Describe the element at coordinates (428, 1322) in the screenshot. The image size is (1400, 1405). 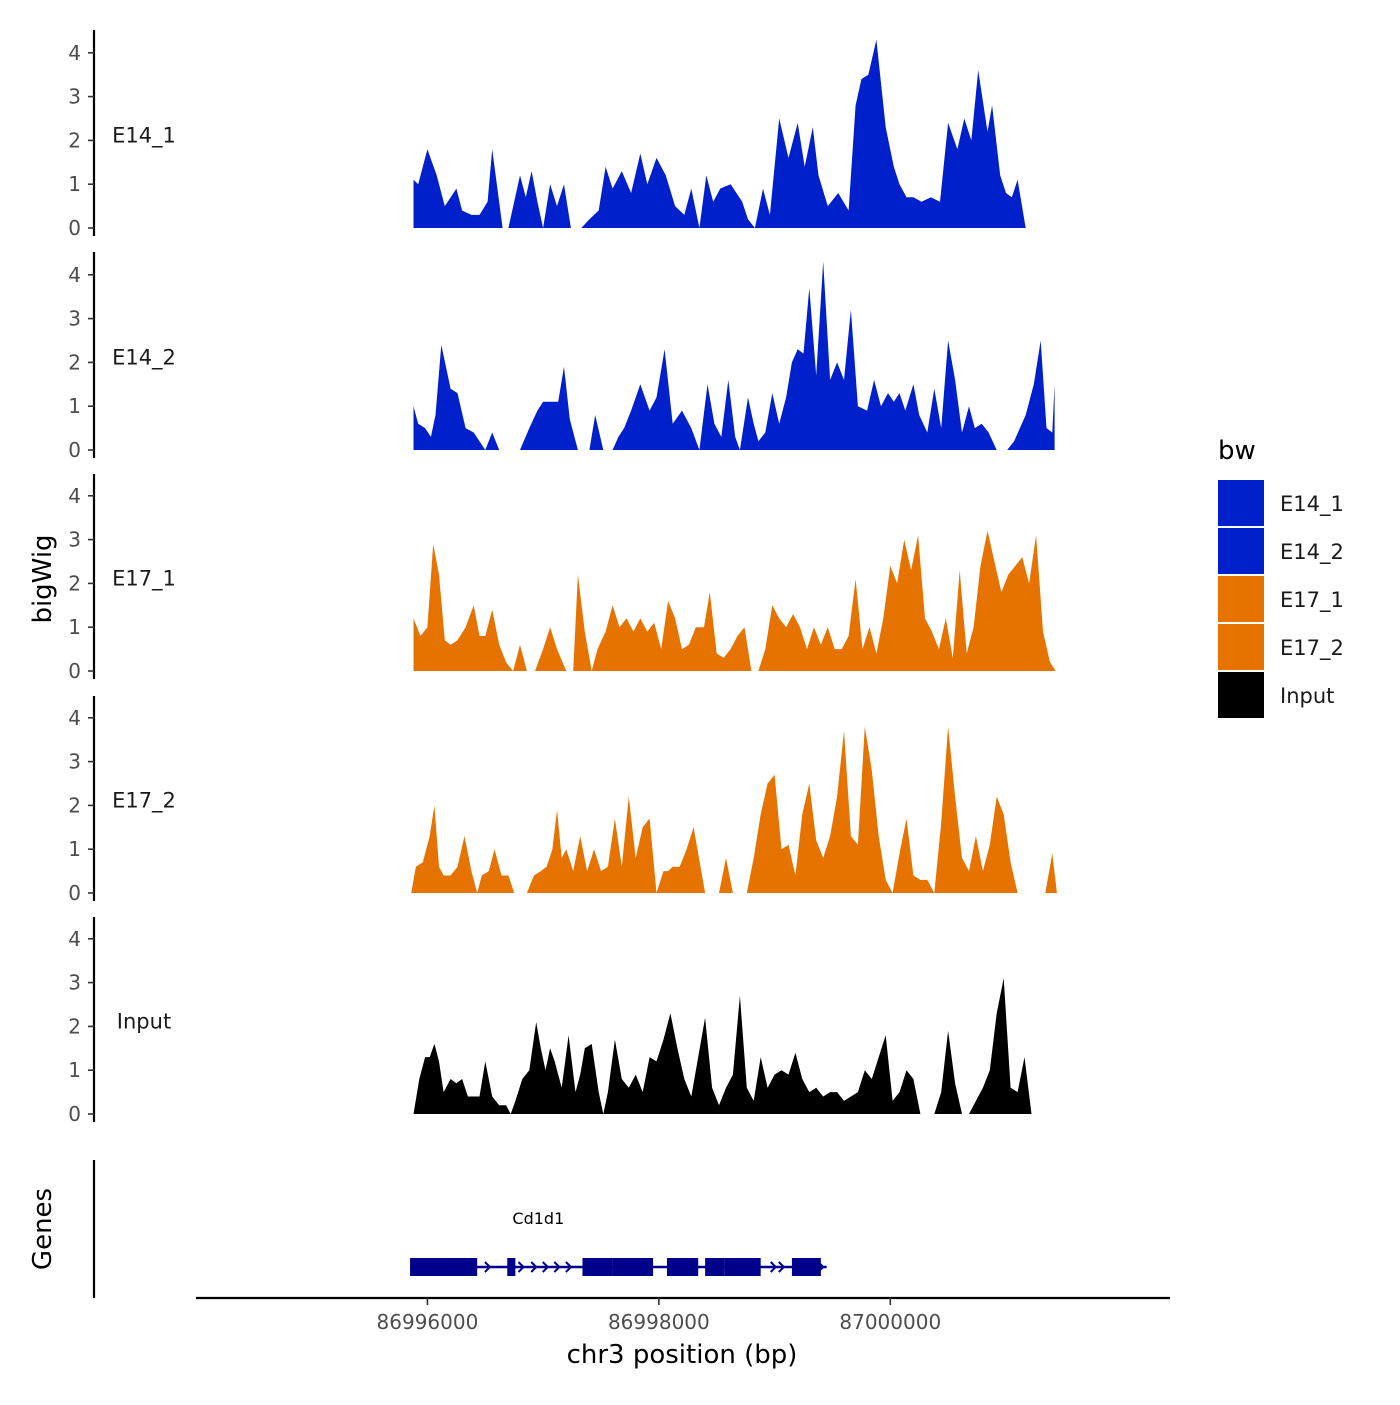
I see `x-tick-label: 86996000` at that location.